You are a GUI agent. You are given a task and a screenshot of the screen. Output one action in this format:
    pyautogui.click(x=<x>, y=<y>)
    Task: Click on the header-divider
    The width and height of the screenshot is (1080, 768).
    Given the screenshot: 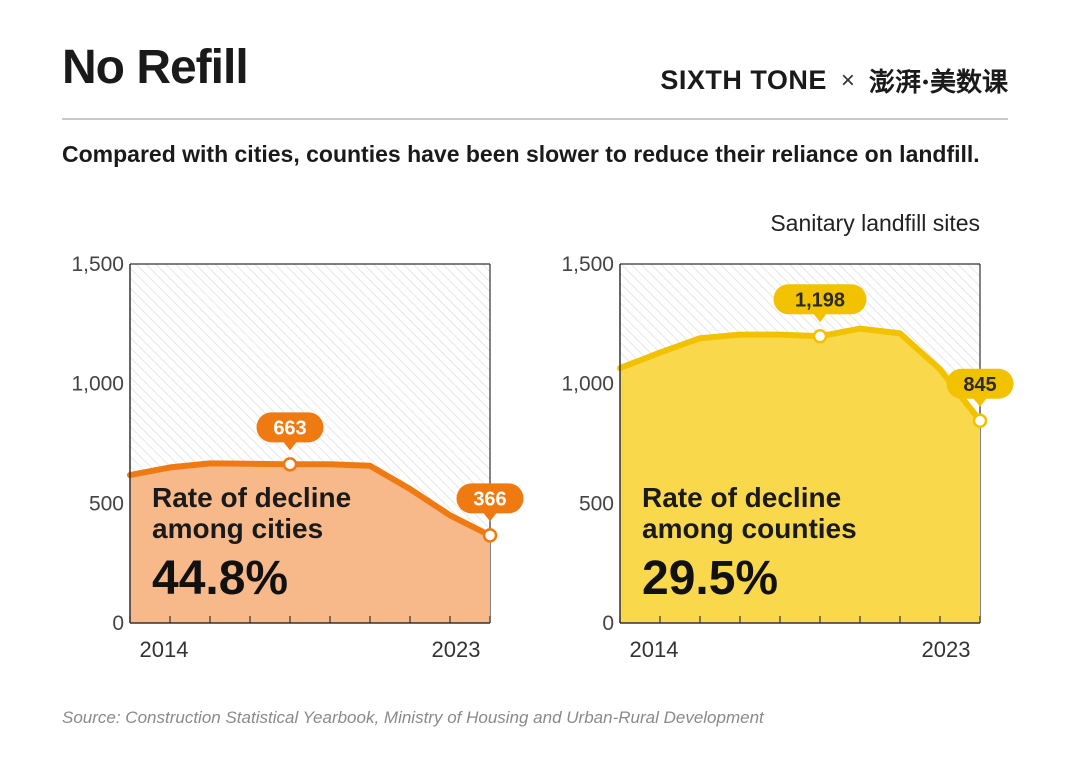 What is the action you would take?
    pyautogui.click(x=535, y=119)
    